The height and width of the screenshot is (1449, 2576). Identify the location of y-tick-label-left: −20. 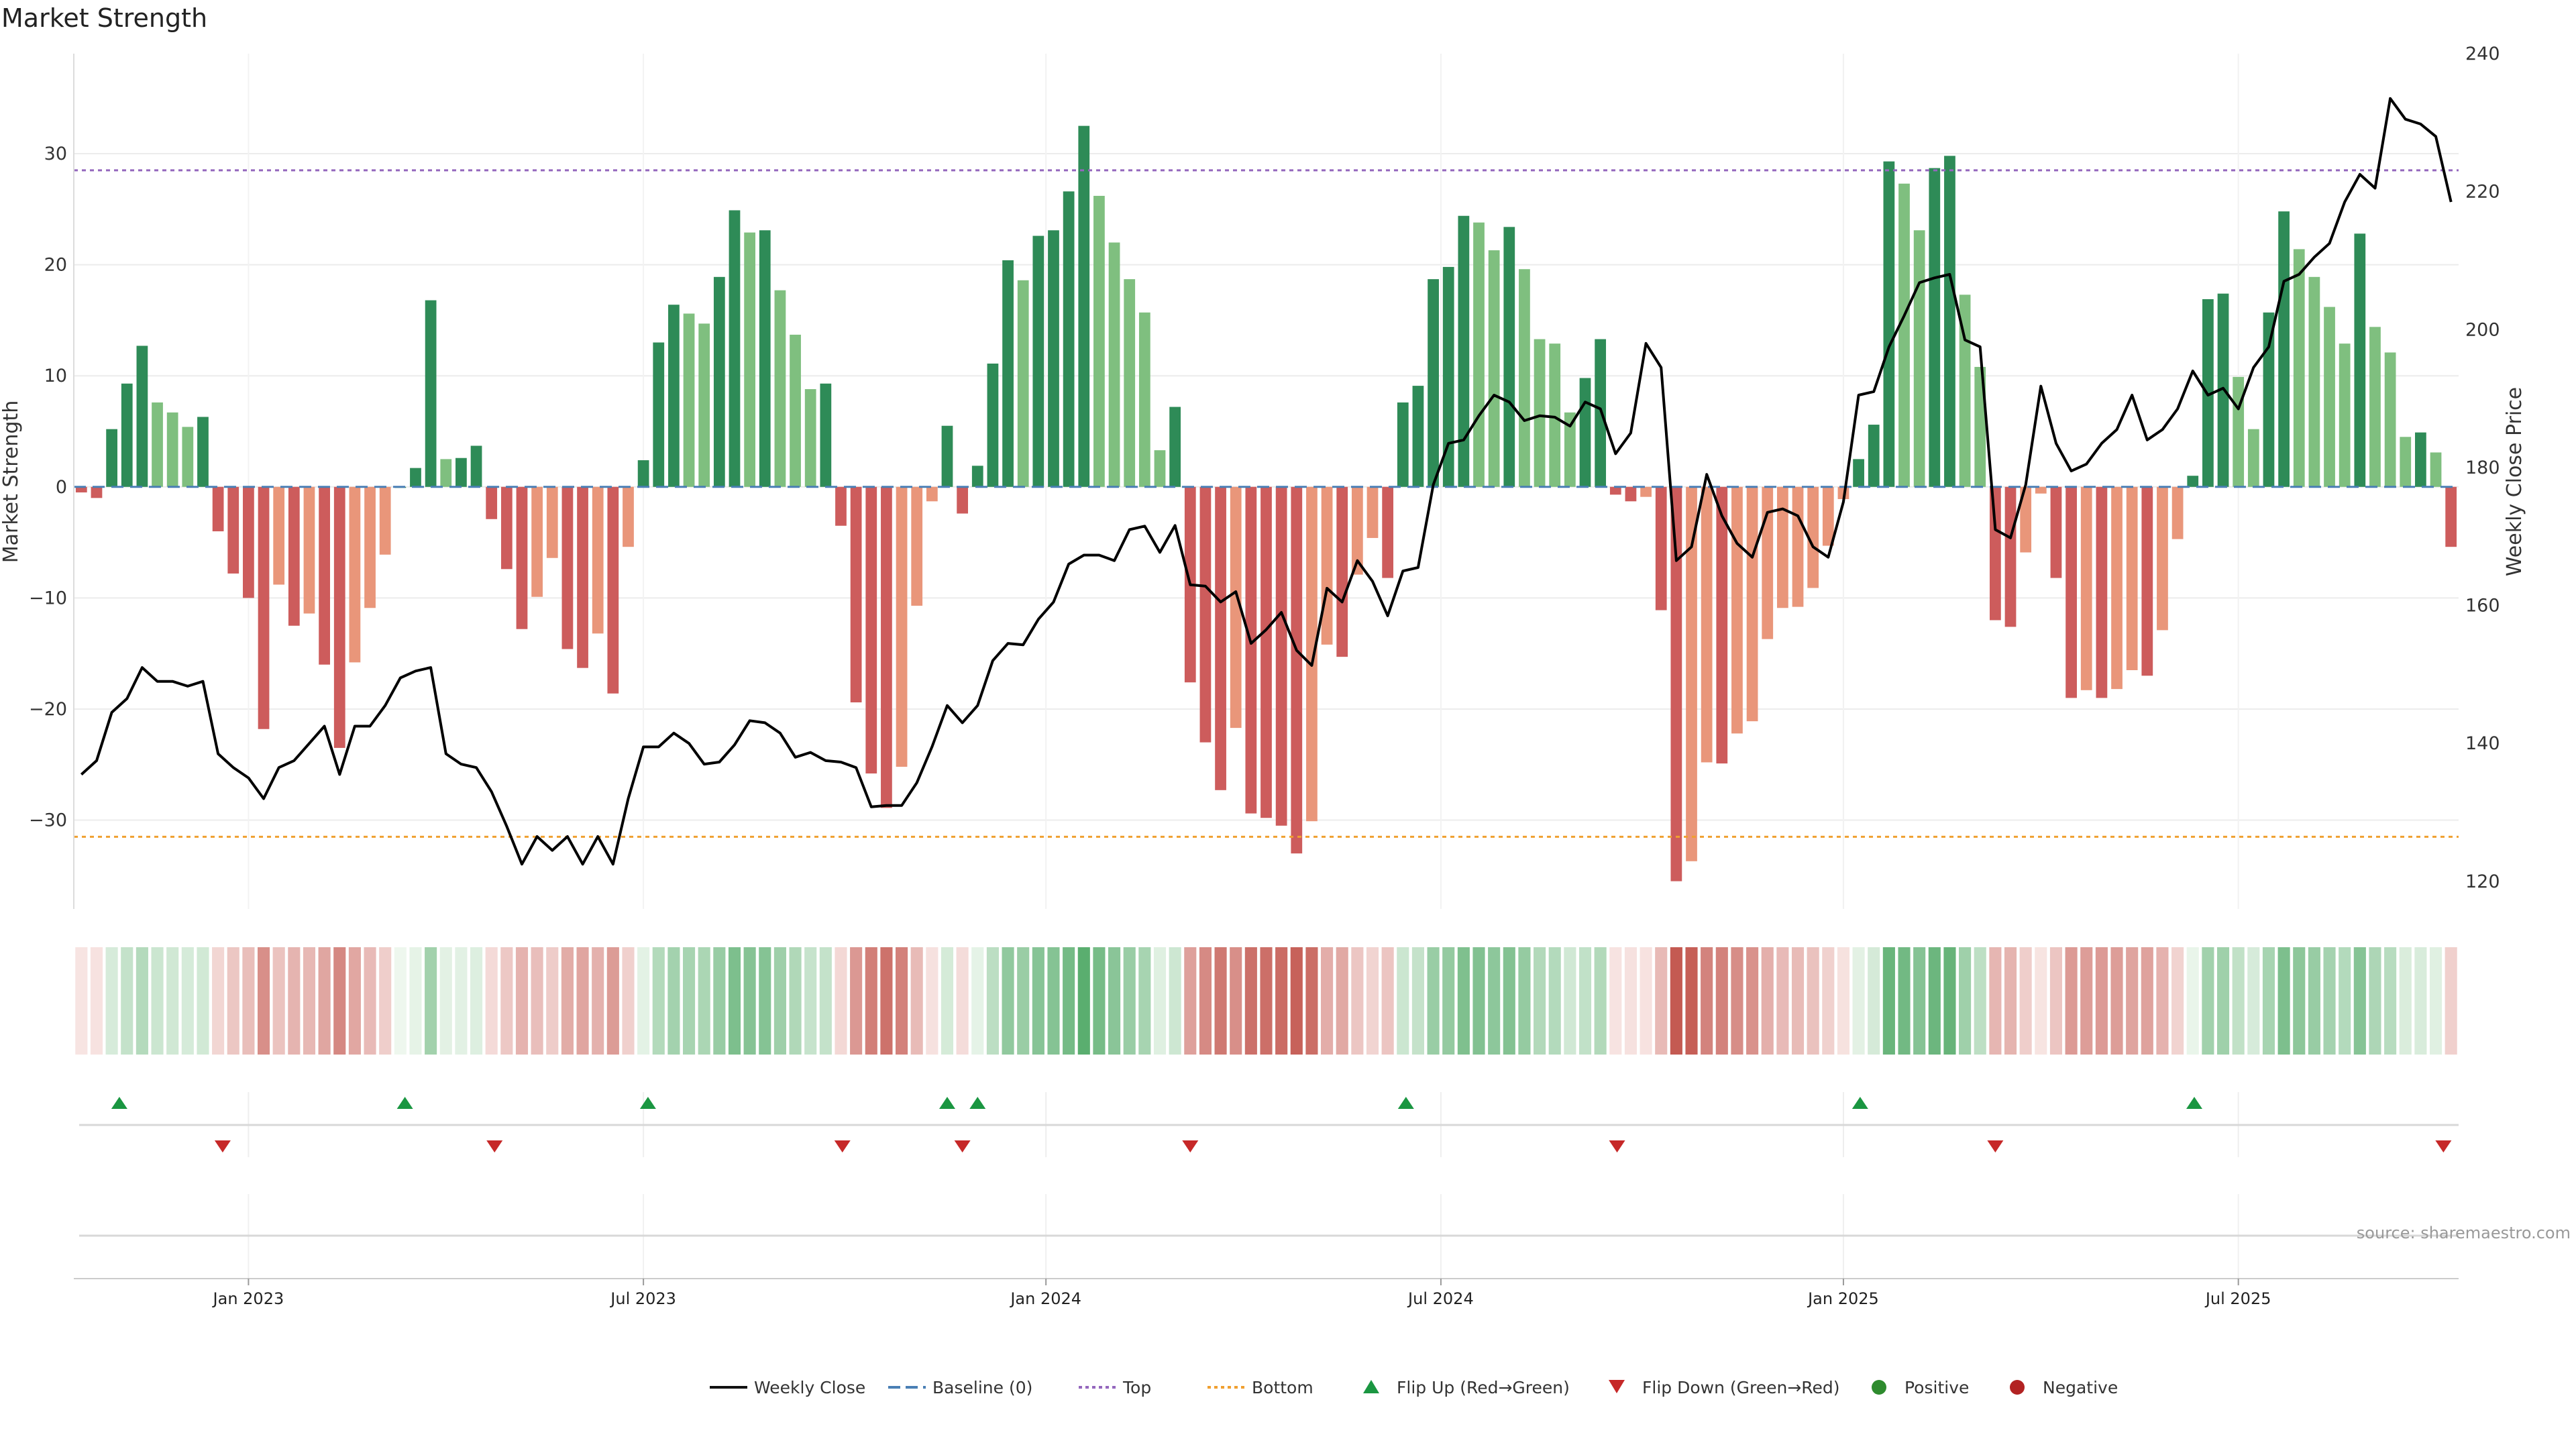
(48, 709).